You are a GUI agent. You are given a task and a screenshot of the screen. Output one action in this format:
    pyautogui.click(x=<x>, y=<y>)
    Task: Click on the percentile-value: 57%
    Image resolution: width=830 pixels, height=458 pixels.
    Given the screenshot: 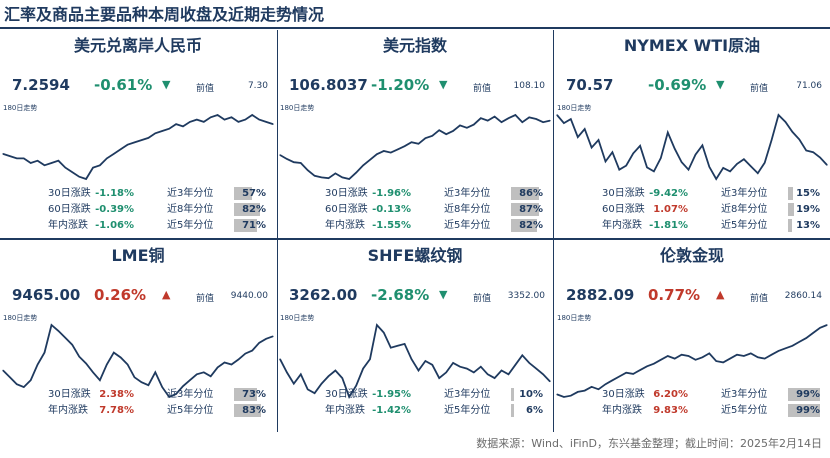 What is the action you would take?
    pyautogui.click(x=254, y=193)
    